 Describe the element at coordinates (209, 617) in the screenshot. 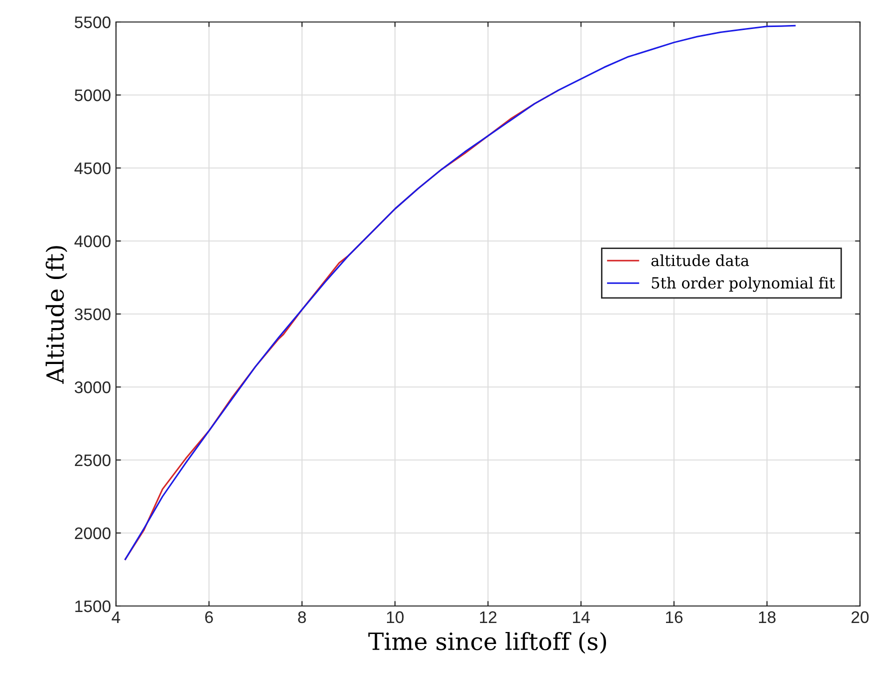

I see `x-tick-label: 6` at that location.